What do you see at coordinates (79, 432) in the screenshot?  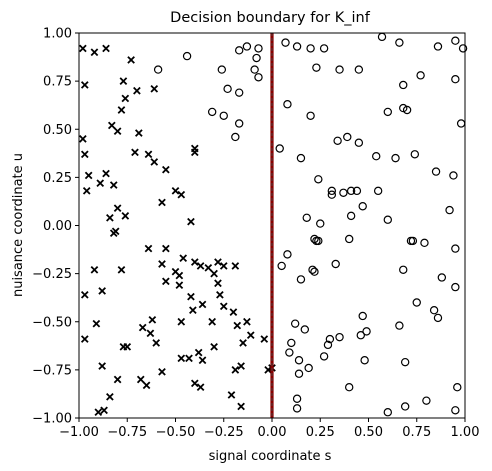 I see `x-tick-label: −1.00` at bounding box center [79, 432].